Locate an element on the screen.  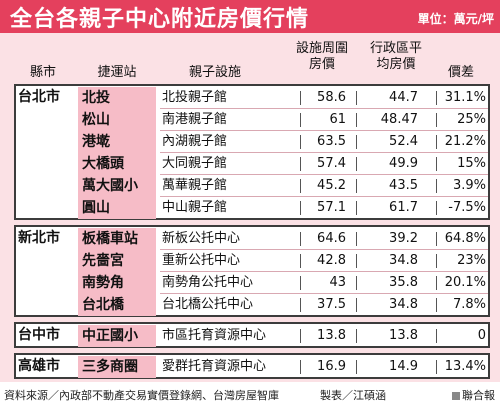
table-row: 台北橋 台北橋公托中心 37.5 34.8 7.8% is located at coordinates (252, 305).